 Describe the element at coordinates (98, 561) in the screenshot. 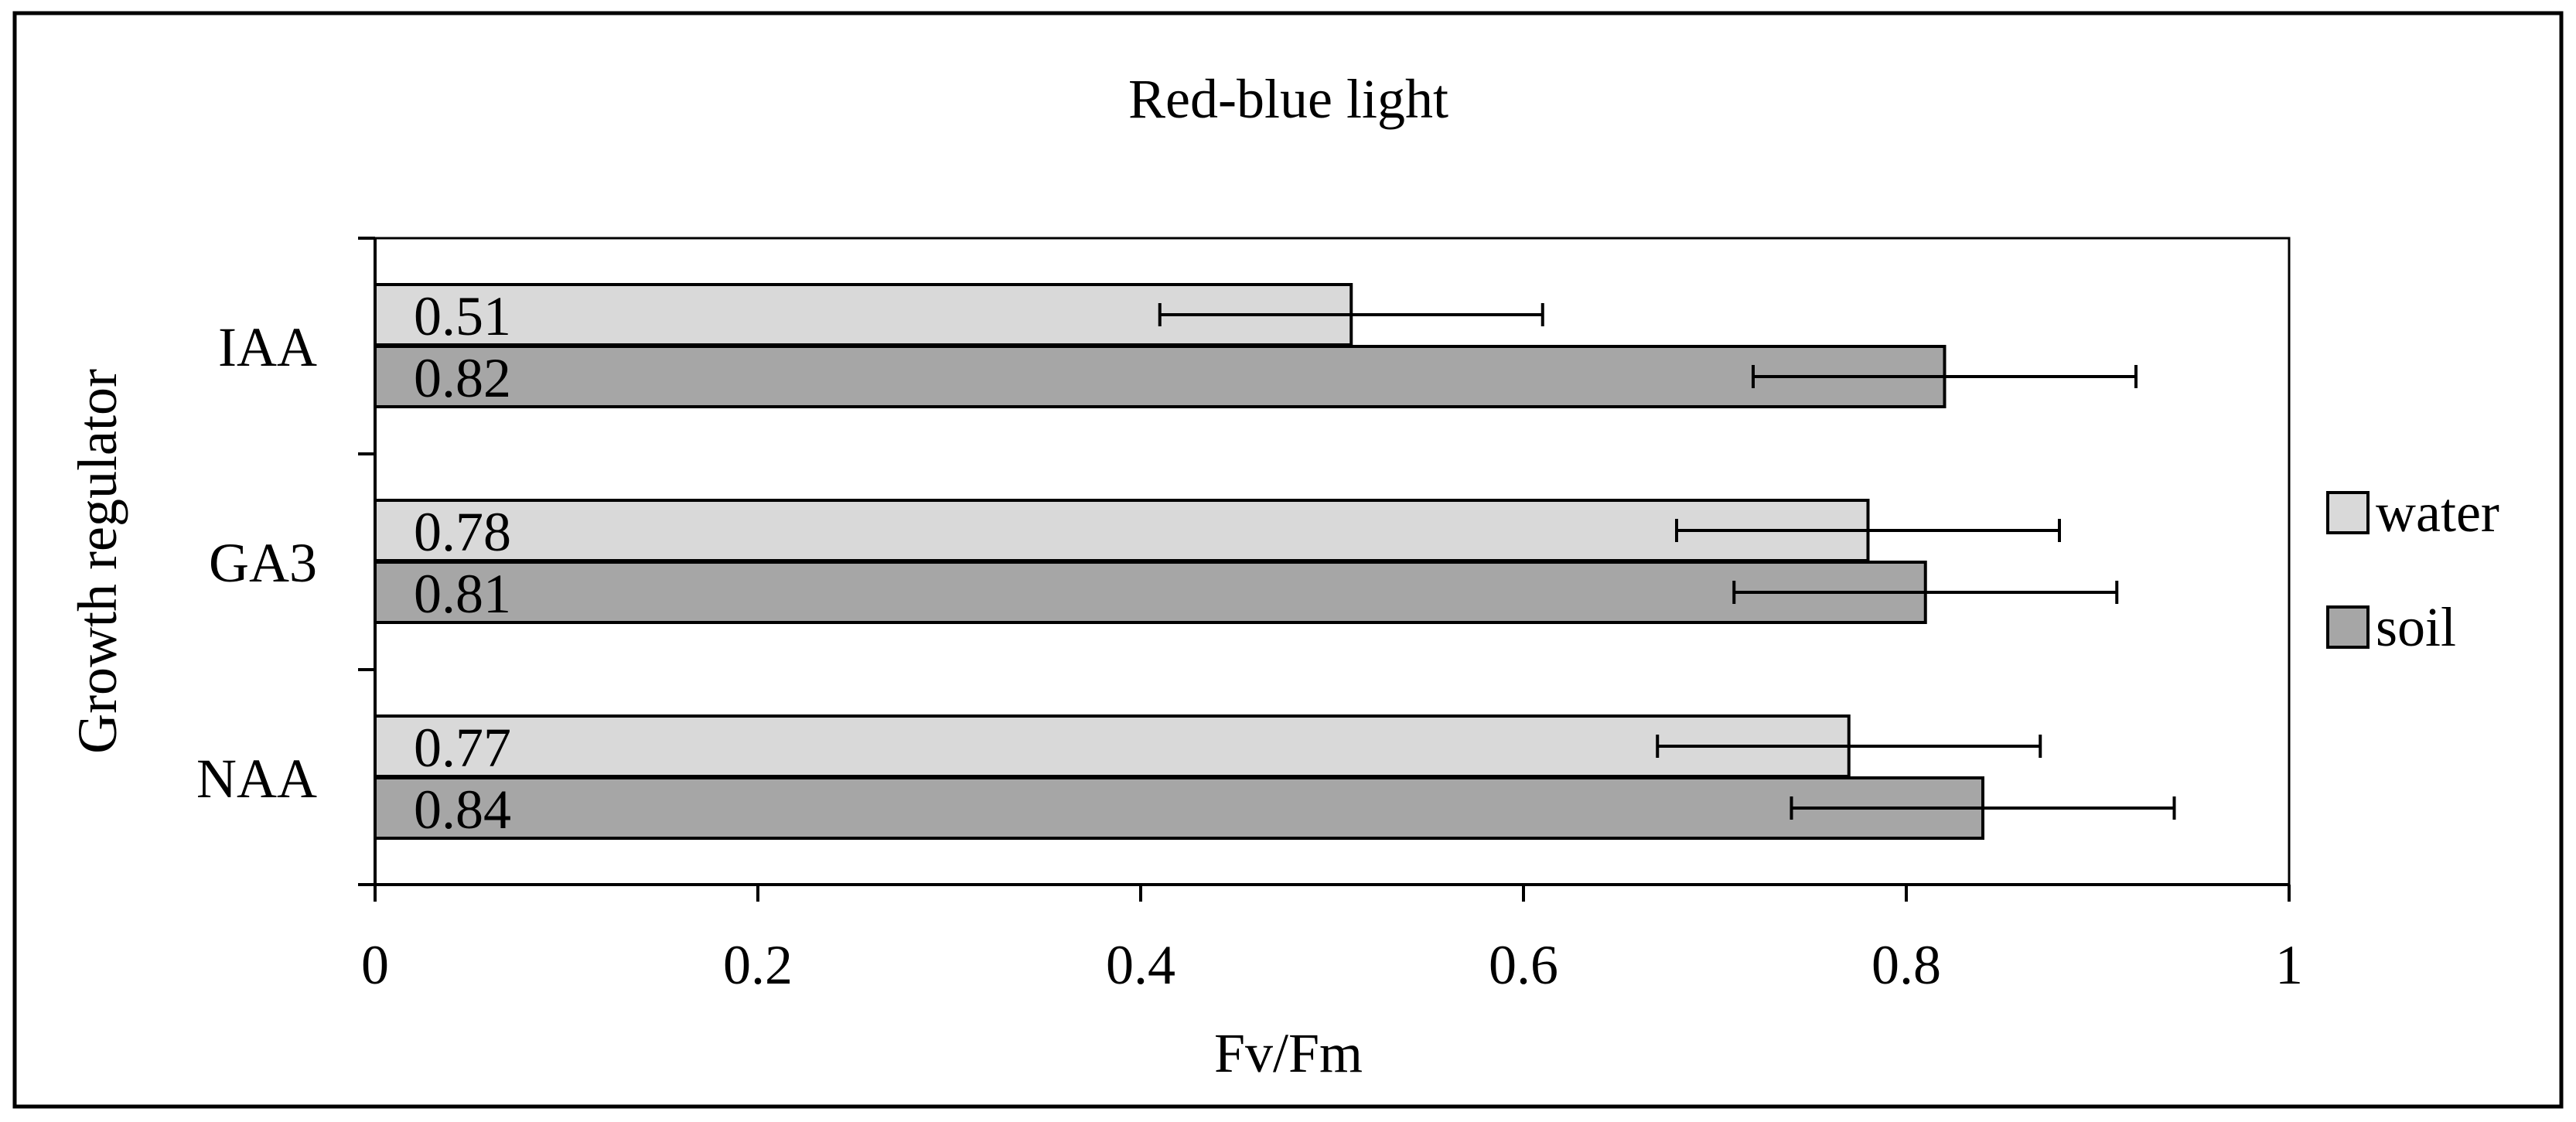

I see `y-axis-title: Growth regulator` at that location.